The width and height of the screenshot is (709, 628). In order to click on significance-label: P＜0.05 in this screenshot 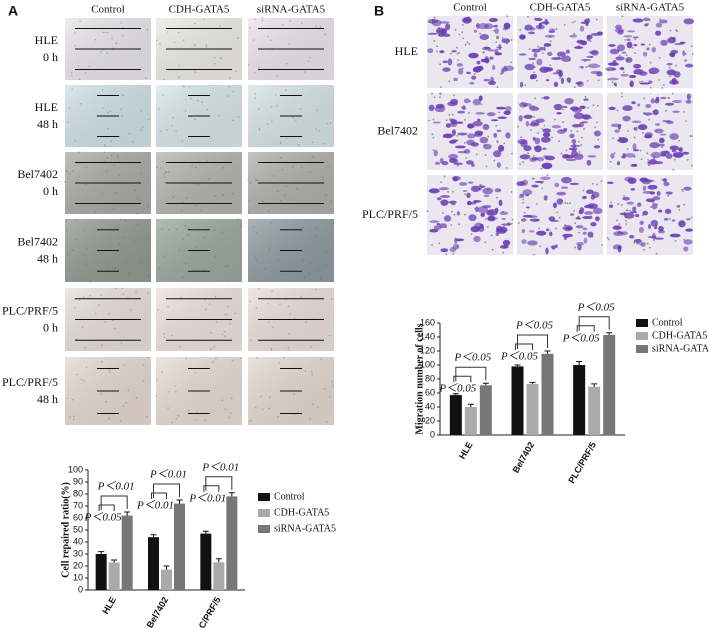, I will do `click(103, 518)`.